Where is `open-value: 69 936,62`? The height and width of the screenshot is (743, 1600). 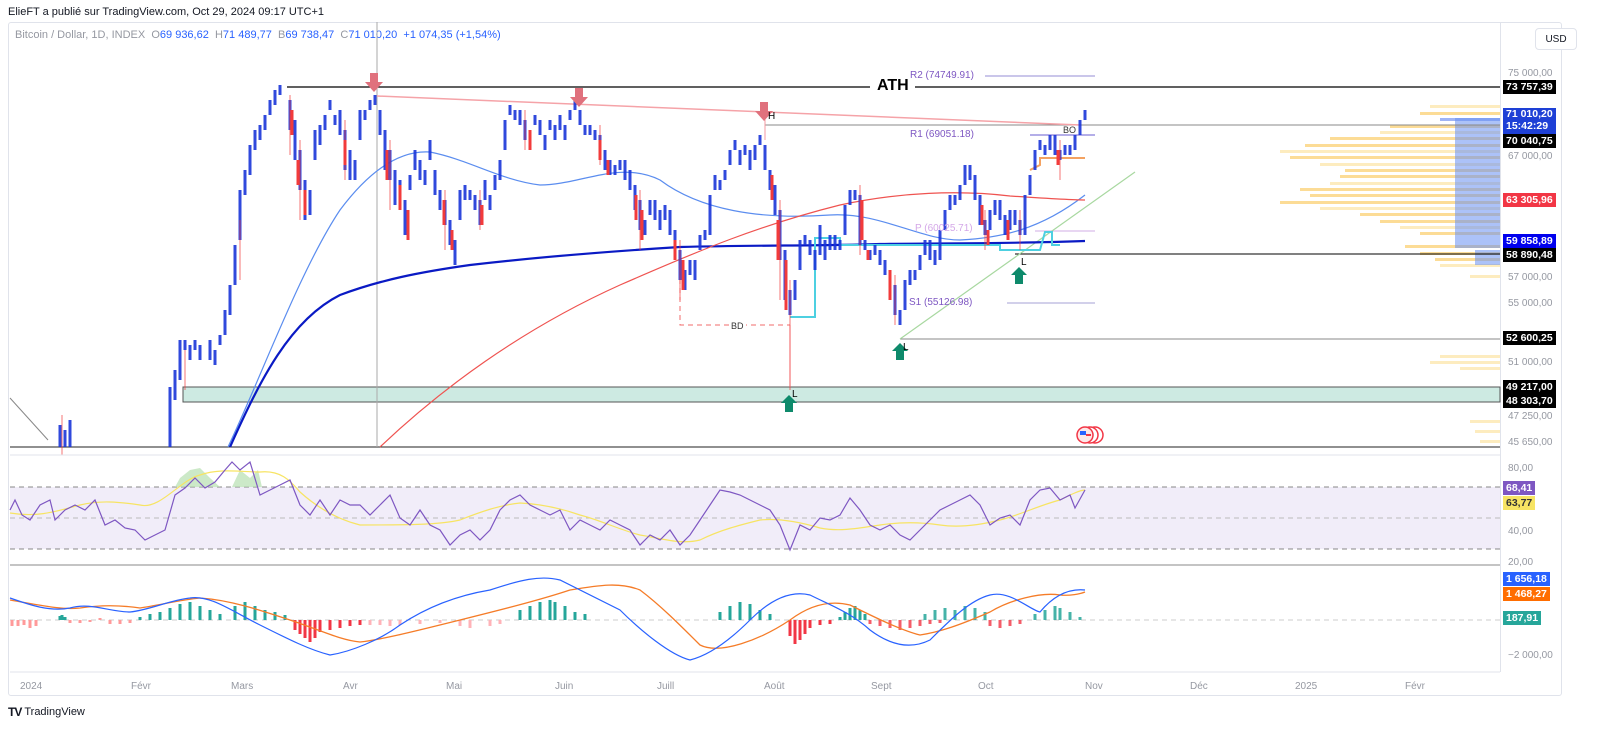 open-value: 69 936,62 is located at coordinates (184, 35).